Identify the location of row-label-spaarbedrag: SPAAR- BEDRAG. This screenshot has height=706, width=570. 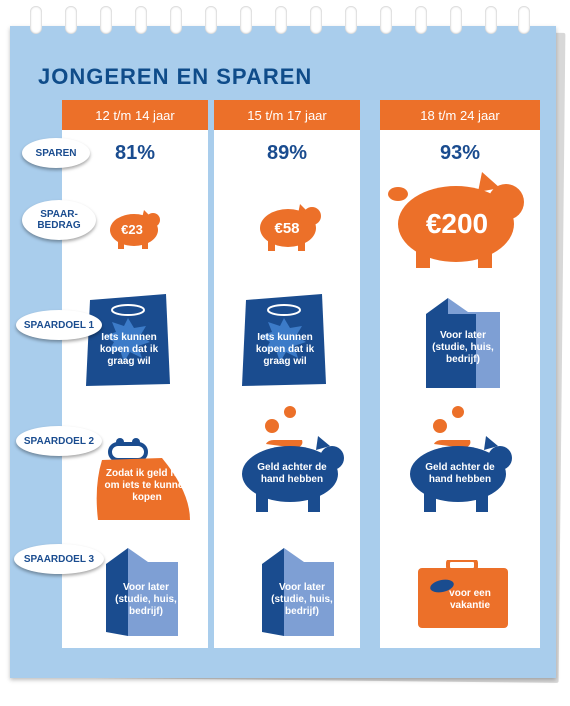
(59, 220).